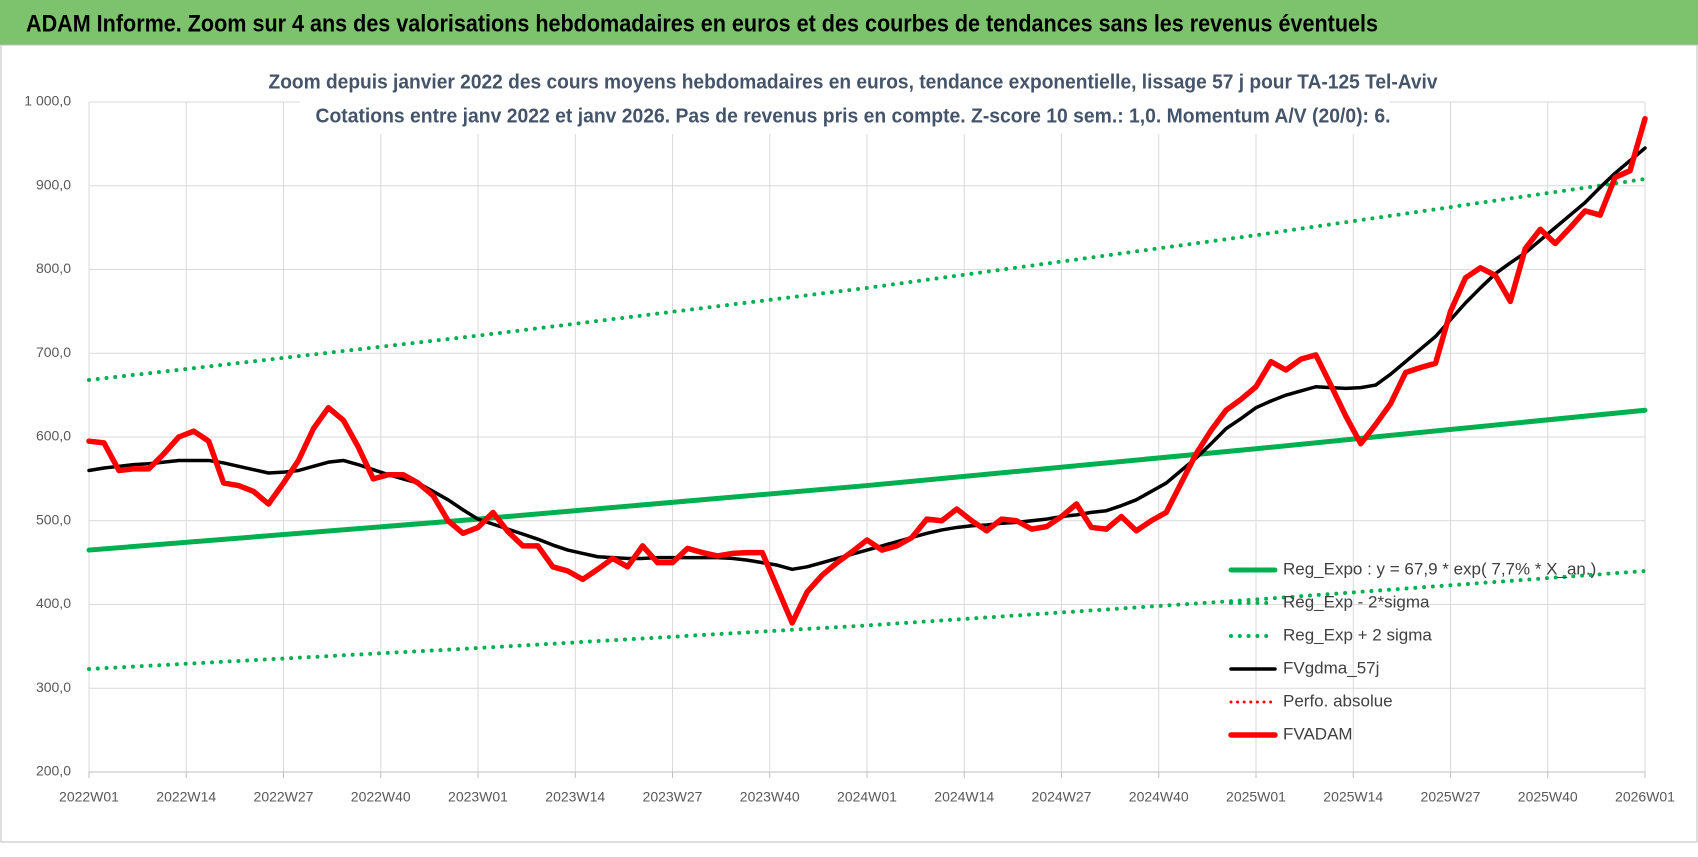 The image size is (1698, 857). I want to click on x-tick-label: 2023W01, so click(478, 797).